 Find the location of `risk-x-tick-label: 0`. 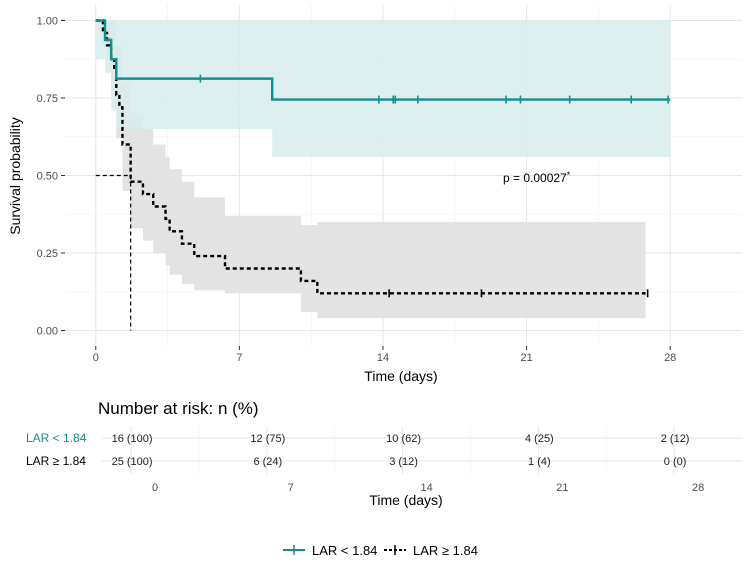

risk-x-tick-label: 0 is located at coordinates (155, 488).